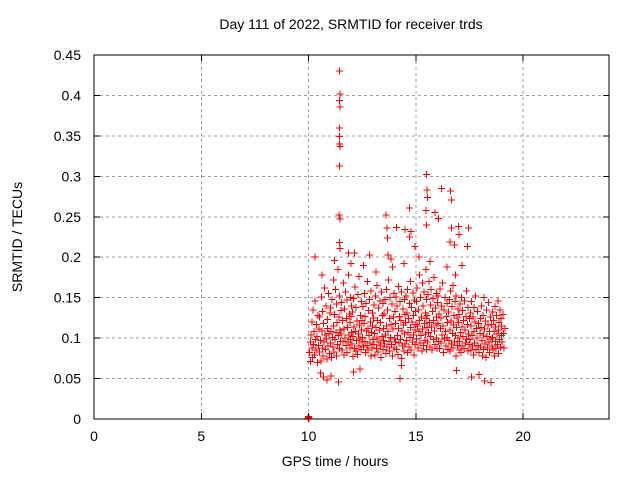 The height and width of the screenshot is (480, 640). What do you see at coordinates (523, 436) in the screenshot?
I see `x-tick-label: 20` at bounding box center [523, 436].